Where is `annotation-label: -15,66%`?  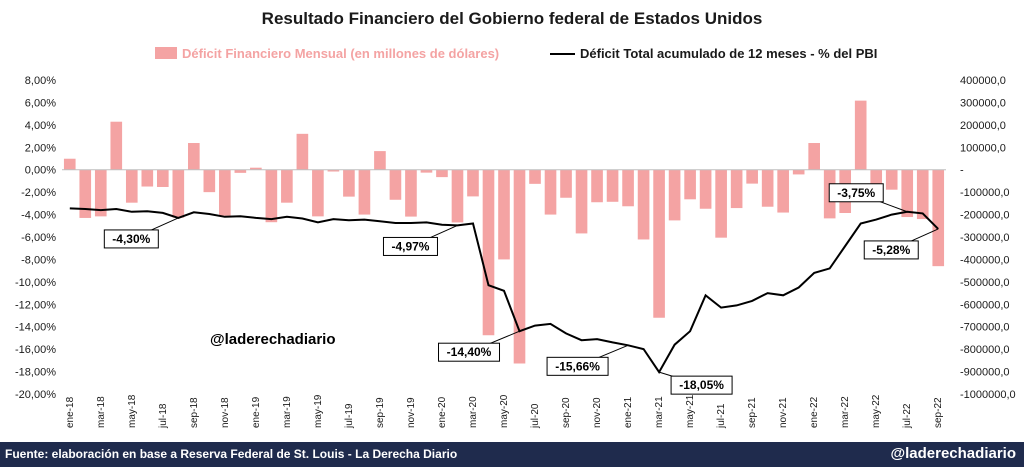 annotation-label: -15,66% is located at coordinates (577, 366).